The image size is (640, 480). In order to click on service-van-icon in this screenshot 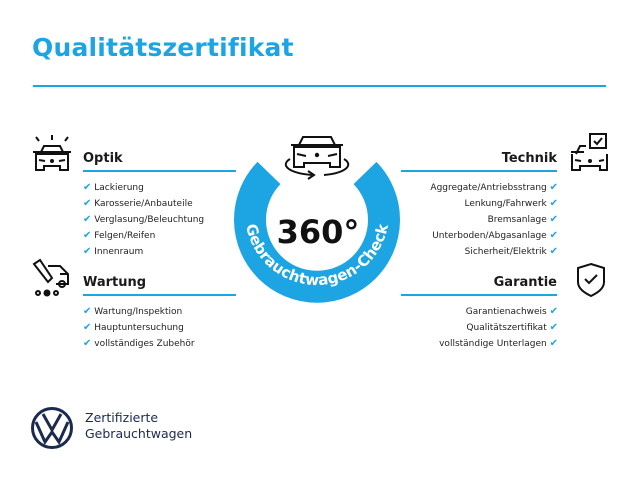, I will do `click(50, 277)`.